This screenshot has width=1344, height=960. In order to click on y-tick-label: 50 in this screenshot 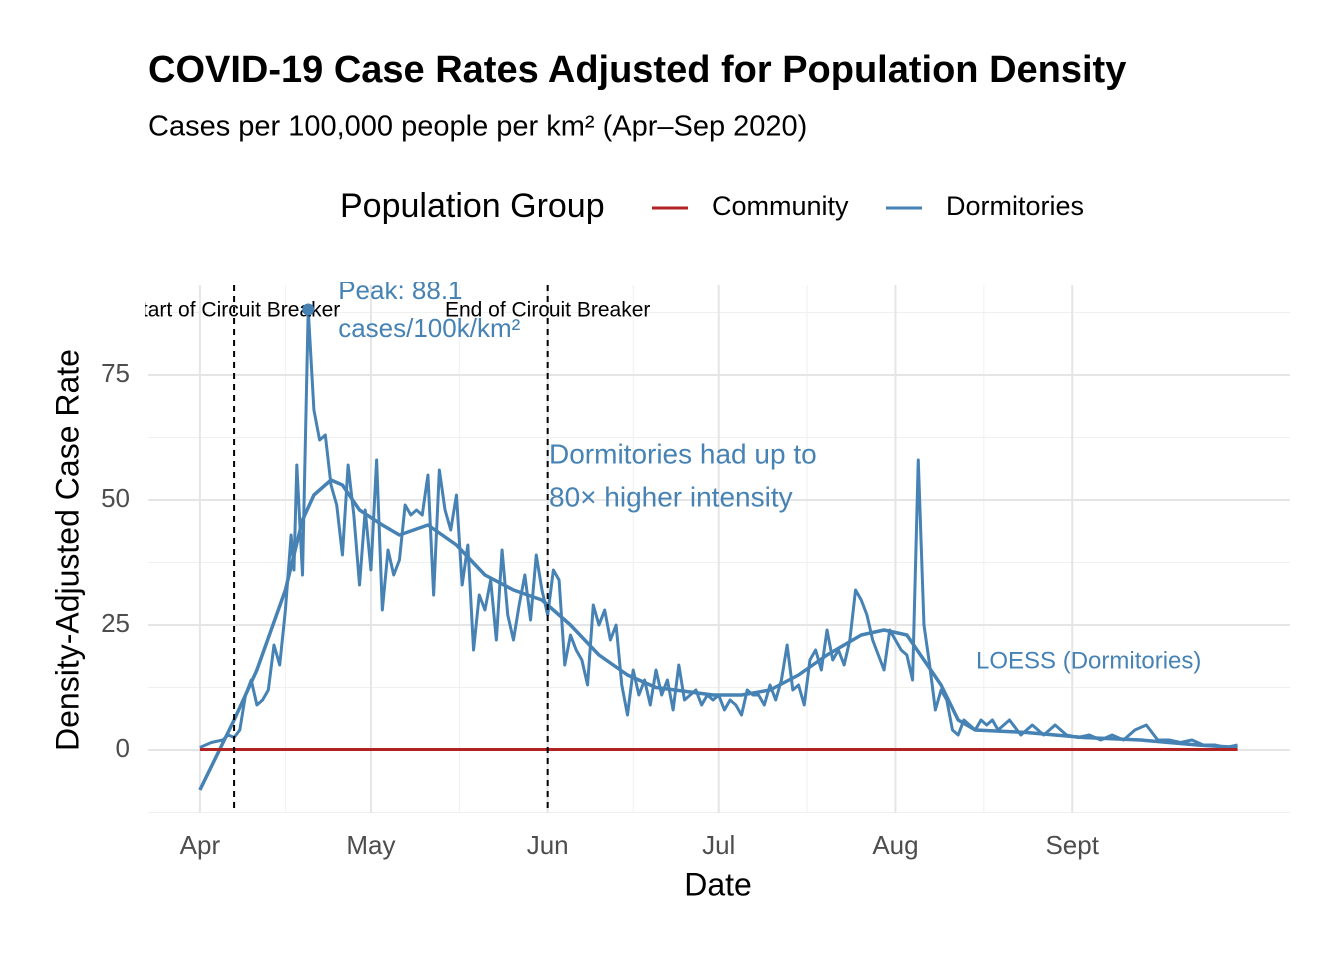, I will do `click(115, 498)`.